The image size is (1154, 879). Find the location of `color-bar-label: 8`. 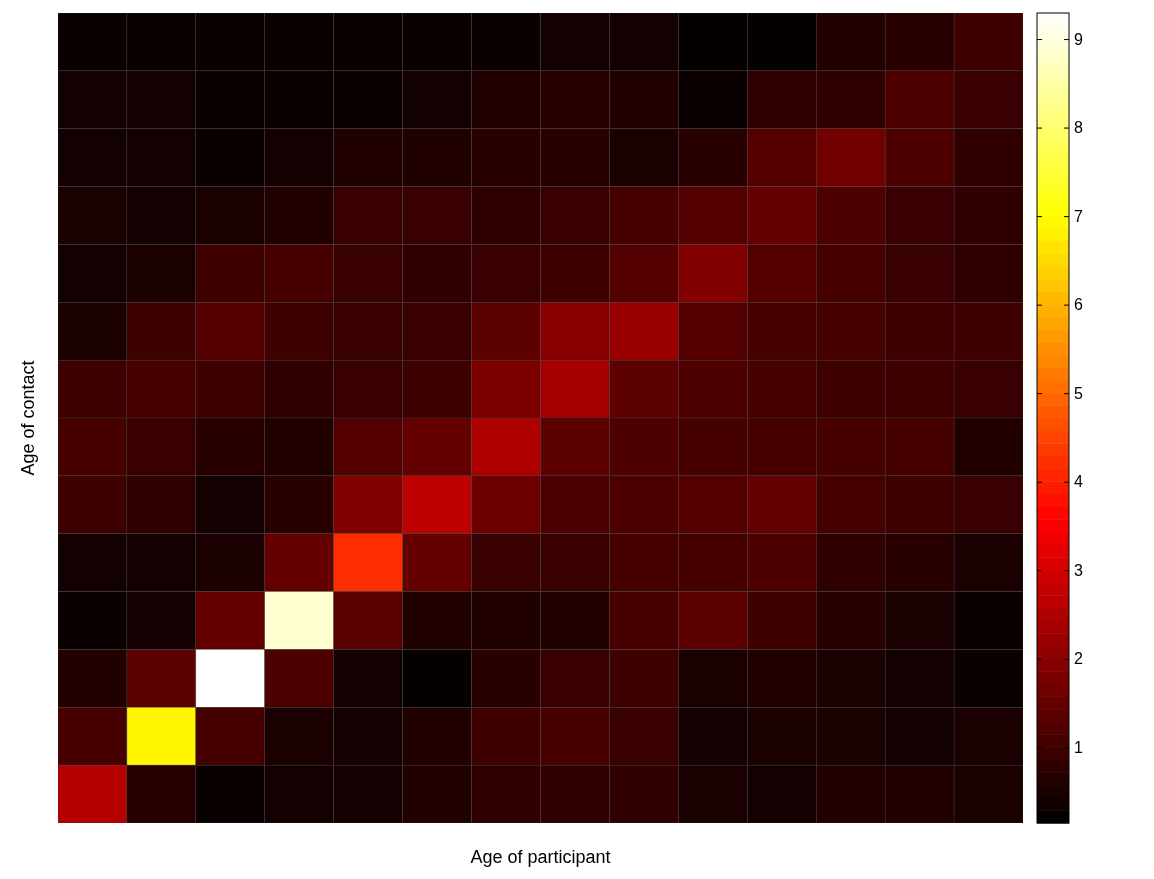

color-bar-label: 8 is located at coordinates (1078, 128).